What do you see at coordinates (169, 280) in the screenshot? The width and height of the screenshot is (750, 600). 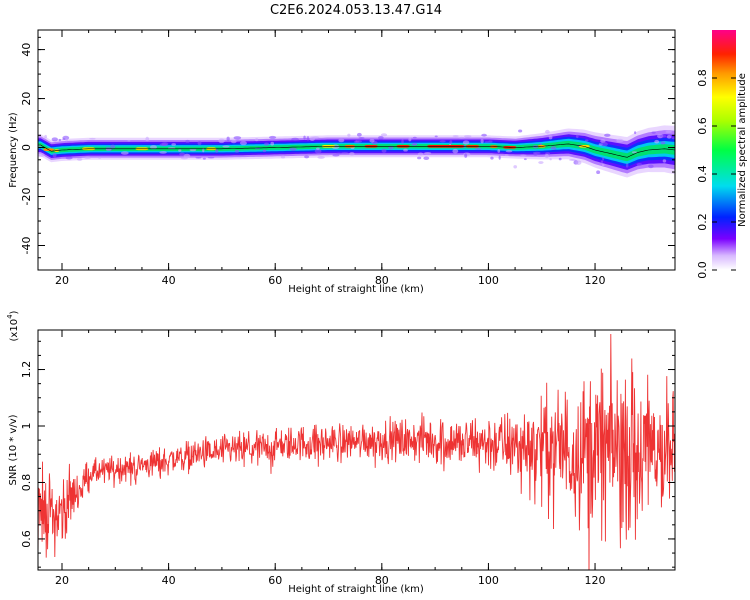 I see `spectrogram-x-tick-label: 40` at bounding box center [169, 280].